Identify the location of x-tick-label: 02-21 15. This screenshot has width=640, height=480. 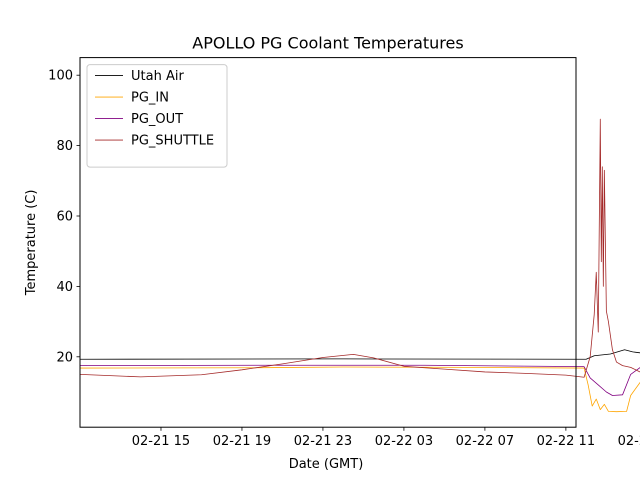
(161, 441).